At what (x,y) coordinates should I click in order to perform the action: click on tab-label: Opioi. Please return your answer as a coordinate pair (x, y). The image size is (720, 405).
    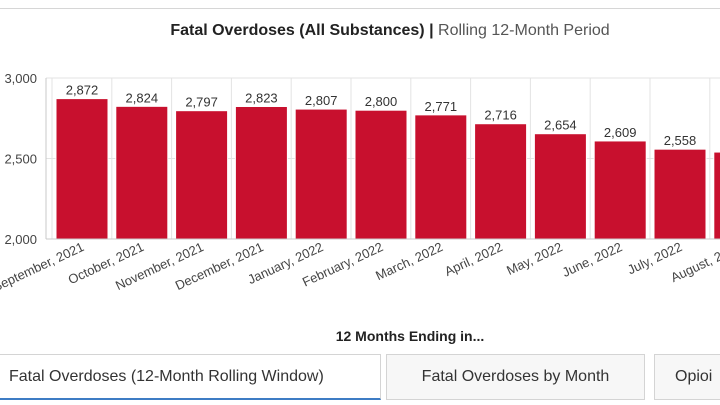
    Looking at the image, I should click on (694, 376).